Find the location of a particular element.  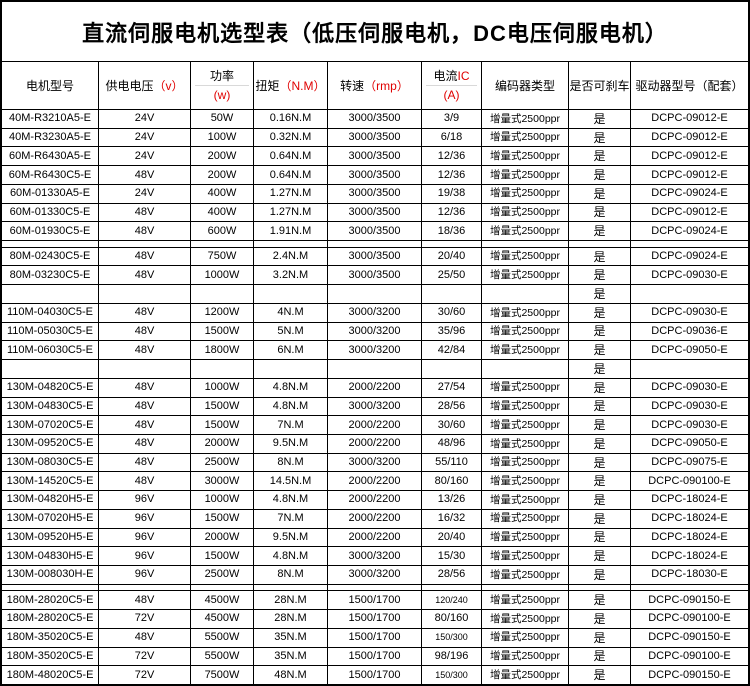

column-header-driver-model: 驱动器型号（配套） is located at coordinates (689, 86).